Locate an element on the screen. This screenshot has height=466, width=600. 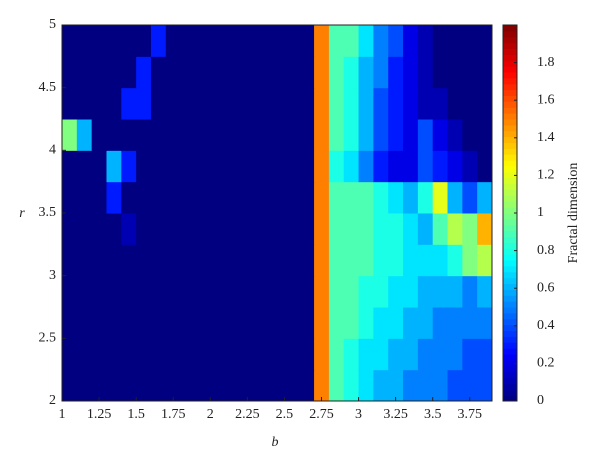
x-tick-label: 1.25 is located at coordinates (99, 414).